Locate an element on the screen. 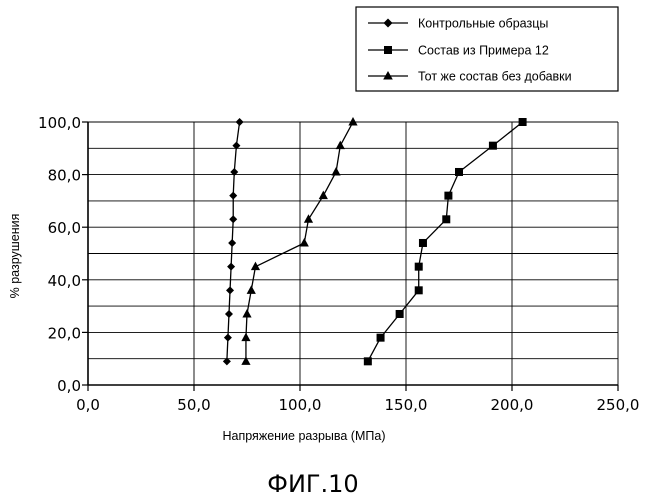 This screenshot has height=500, width=645. x-tick-label: 0,0 is located at coordinates (88, 405).